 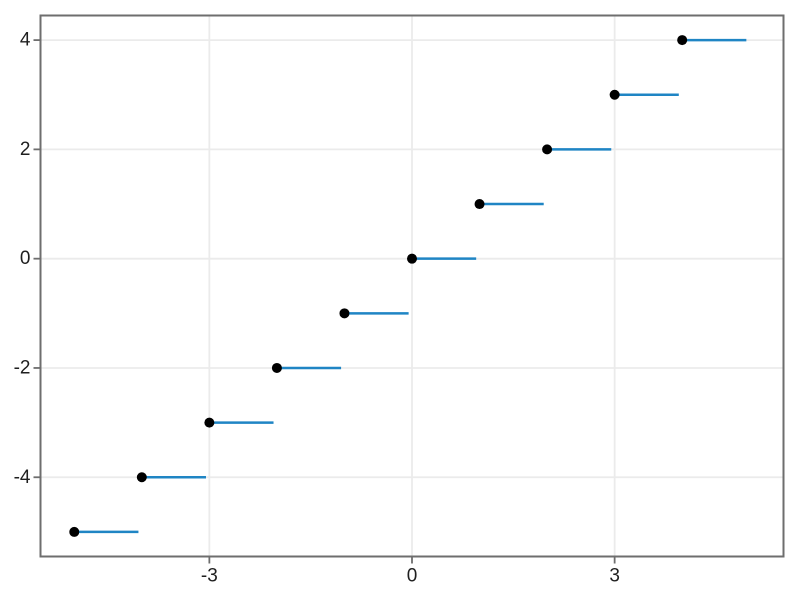 What do you see at coordinates (412, 575) in the screenshot?
I see `x-tick-label: 0` at bounding box center [412, 575].